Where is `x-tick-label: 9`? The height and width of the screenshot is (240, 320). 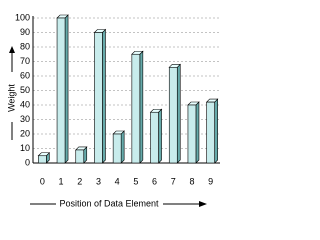
x-tick-label: 9 is located at coordinates (210, 181).